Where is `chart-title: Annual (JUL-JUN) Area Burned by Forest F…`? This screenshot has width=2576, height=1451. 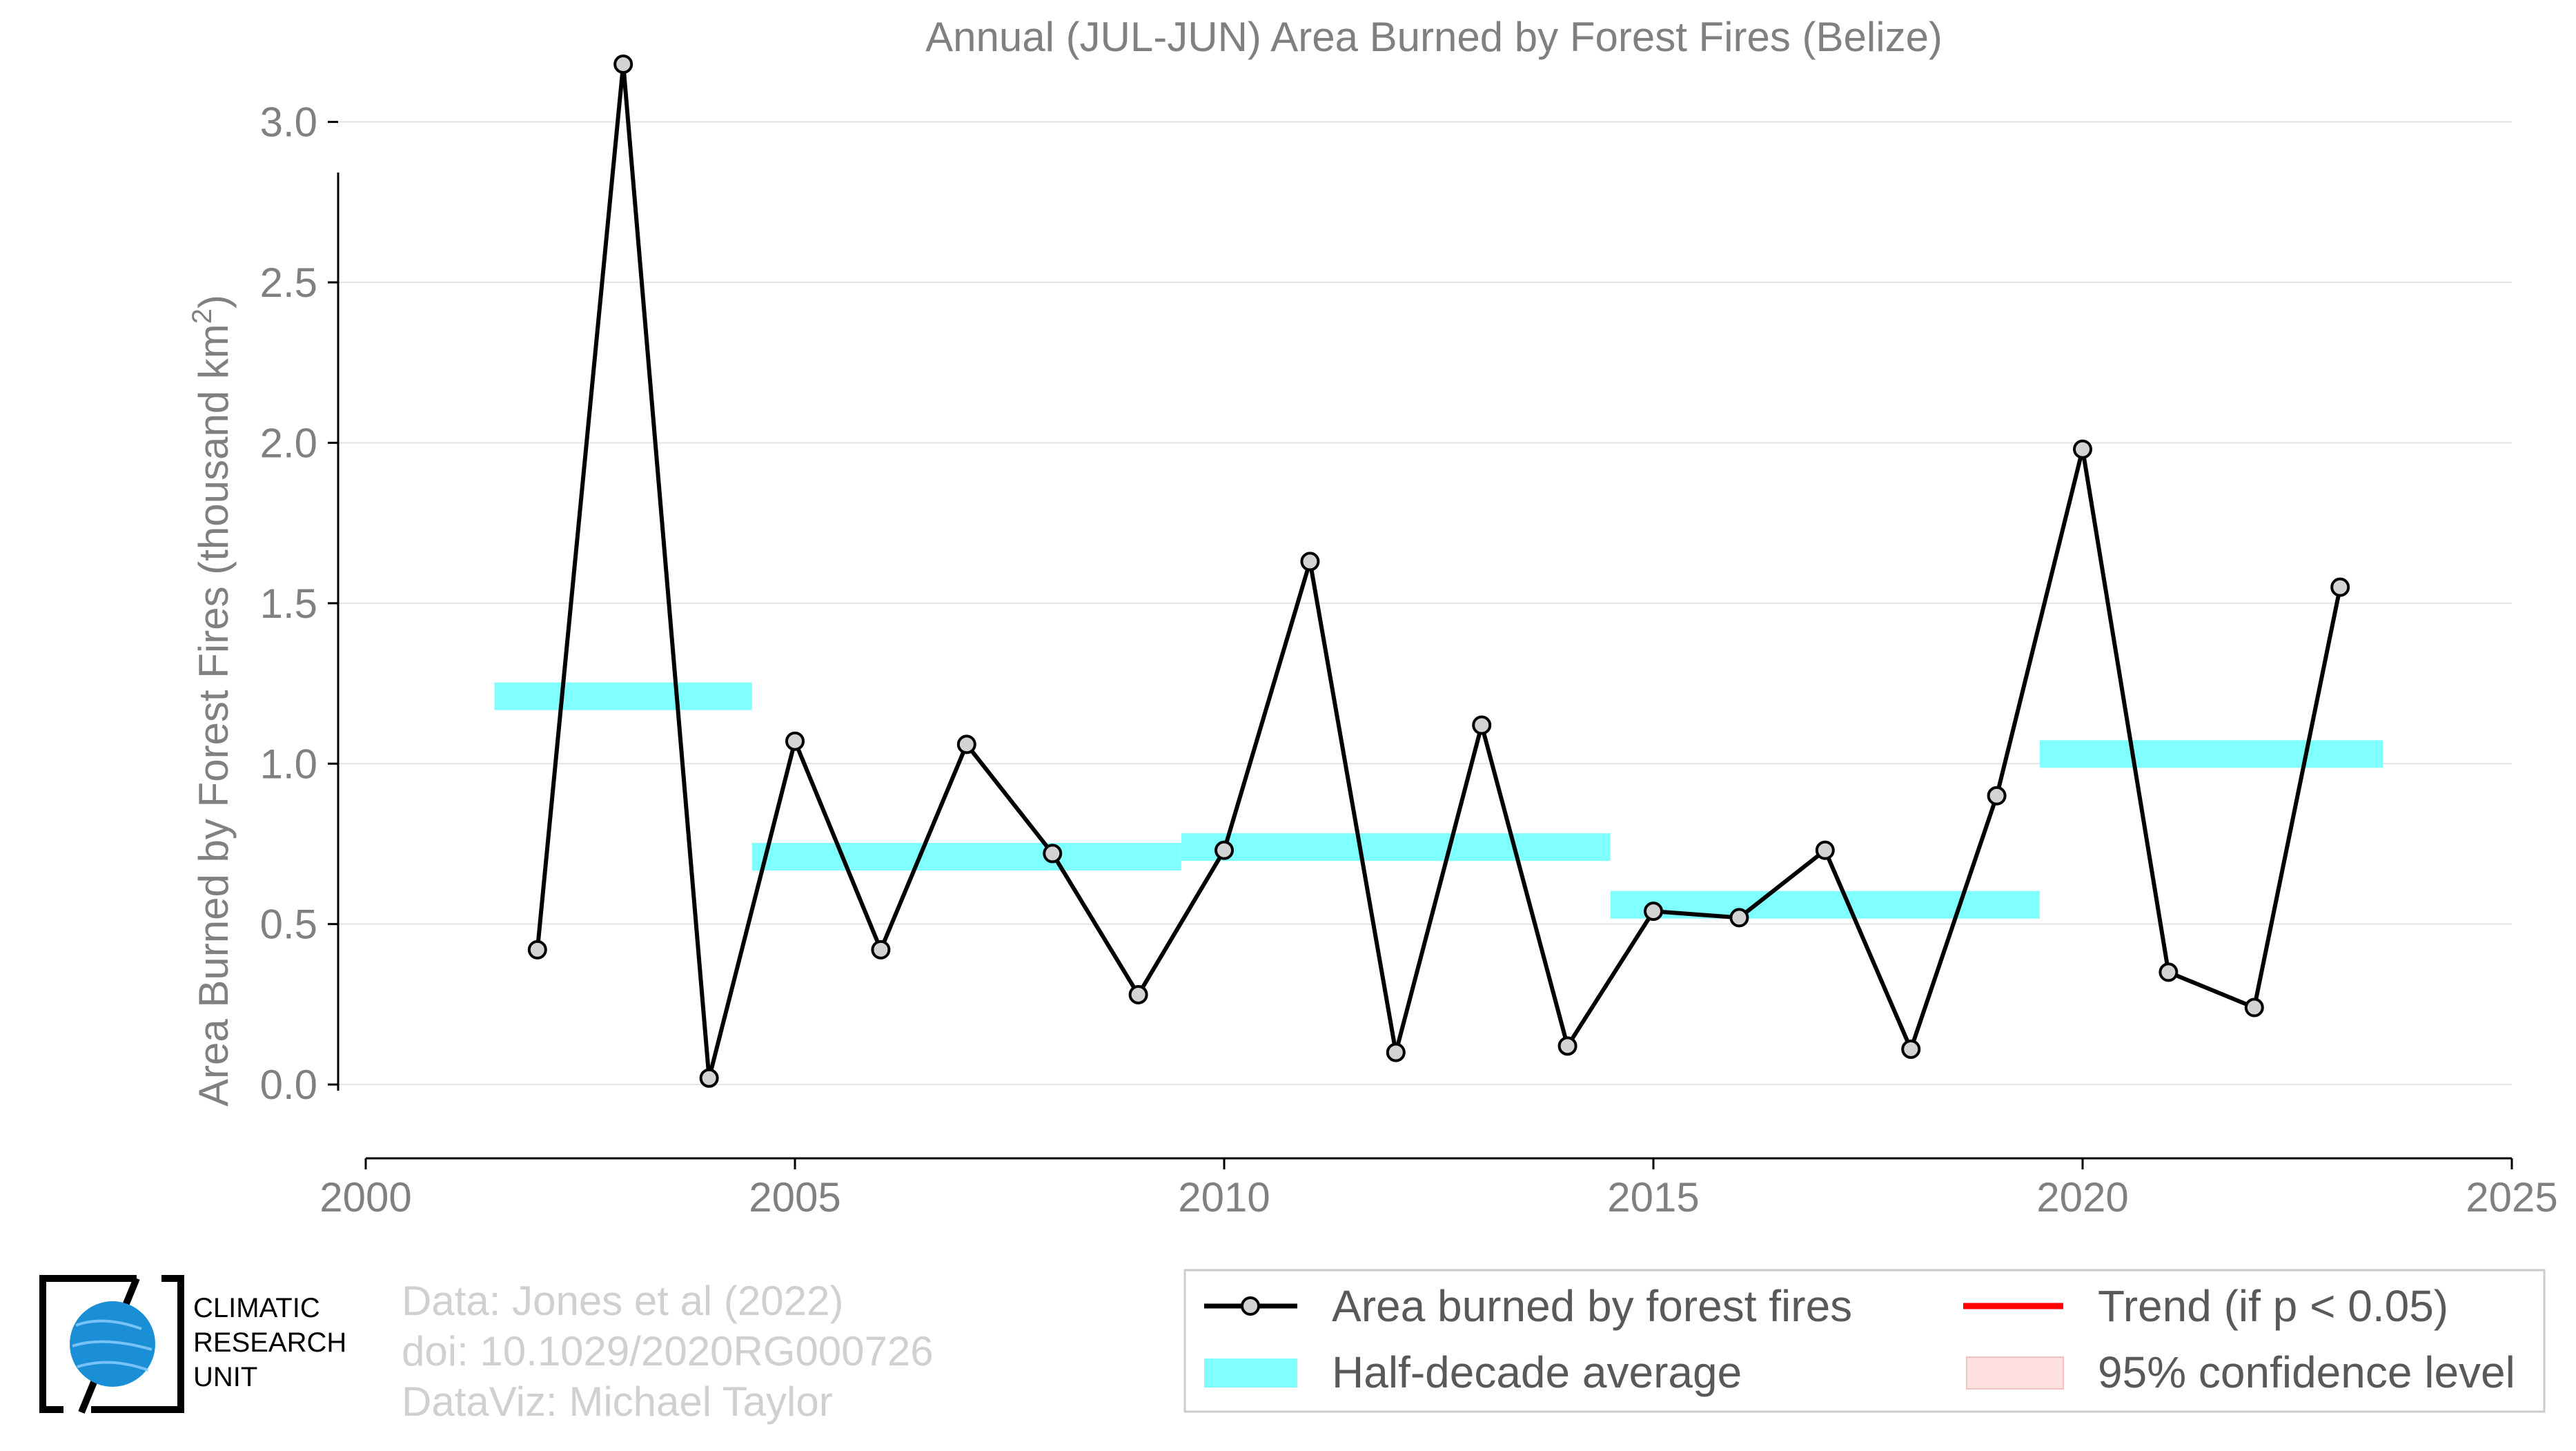
chart-title: Annual (JUL-JUN) Area Burned by Forest F… is located at coordinates (1434, 37).